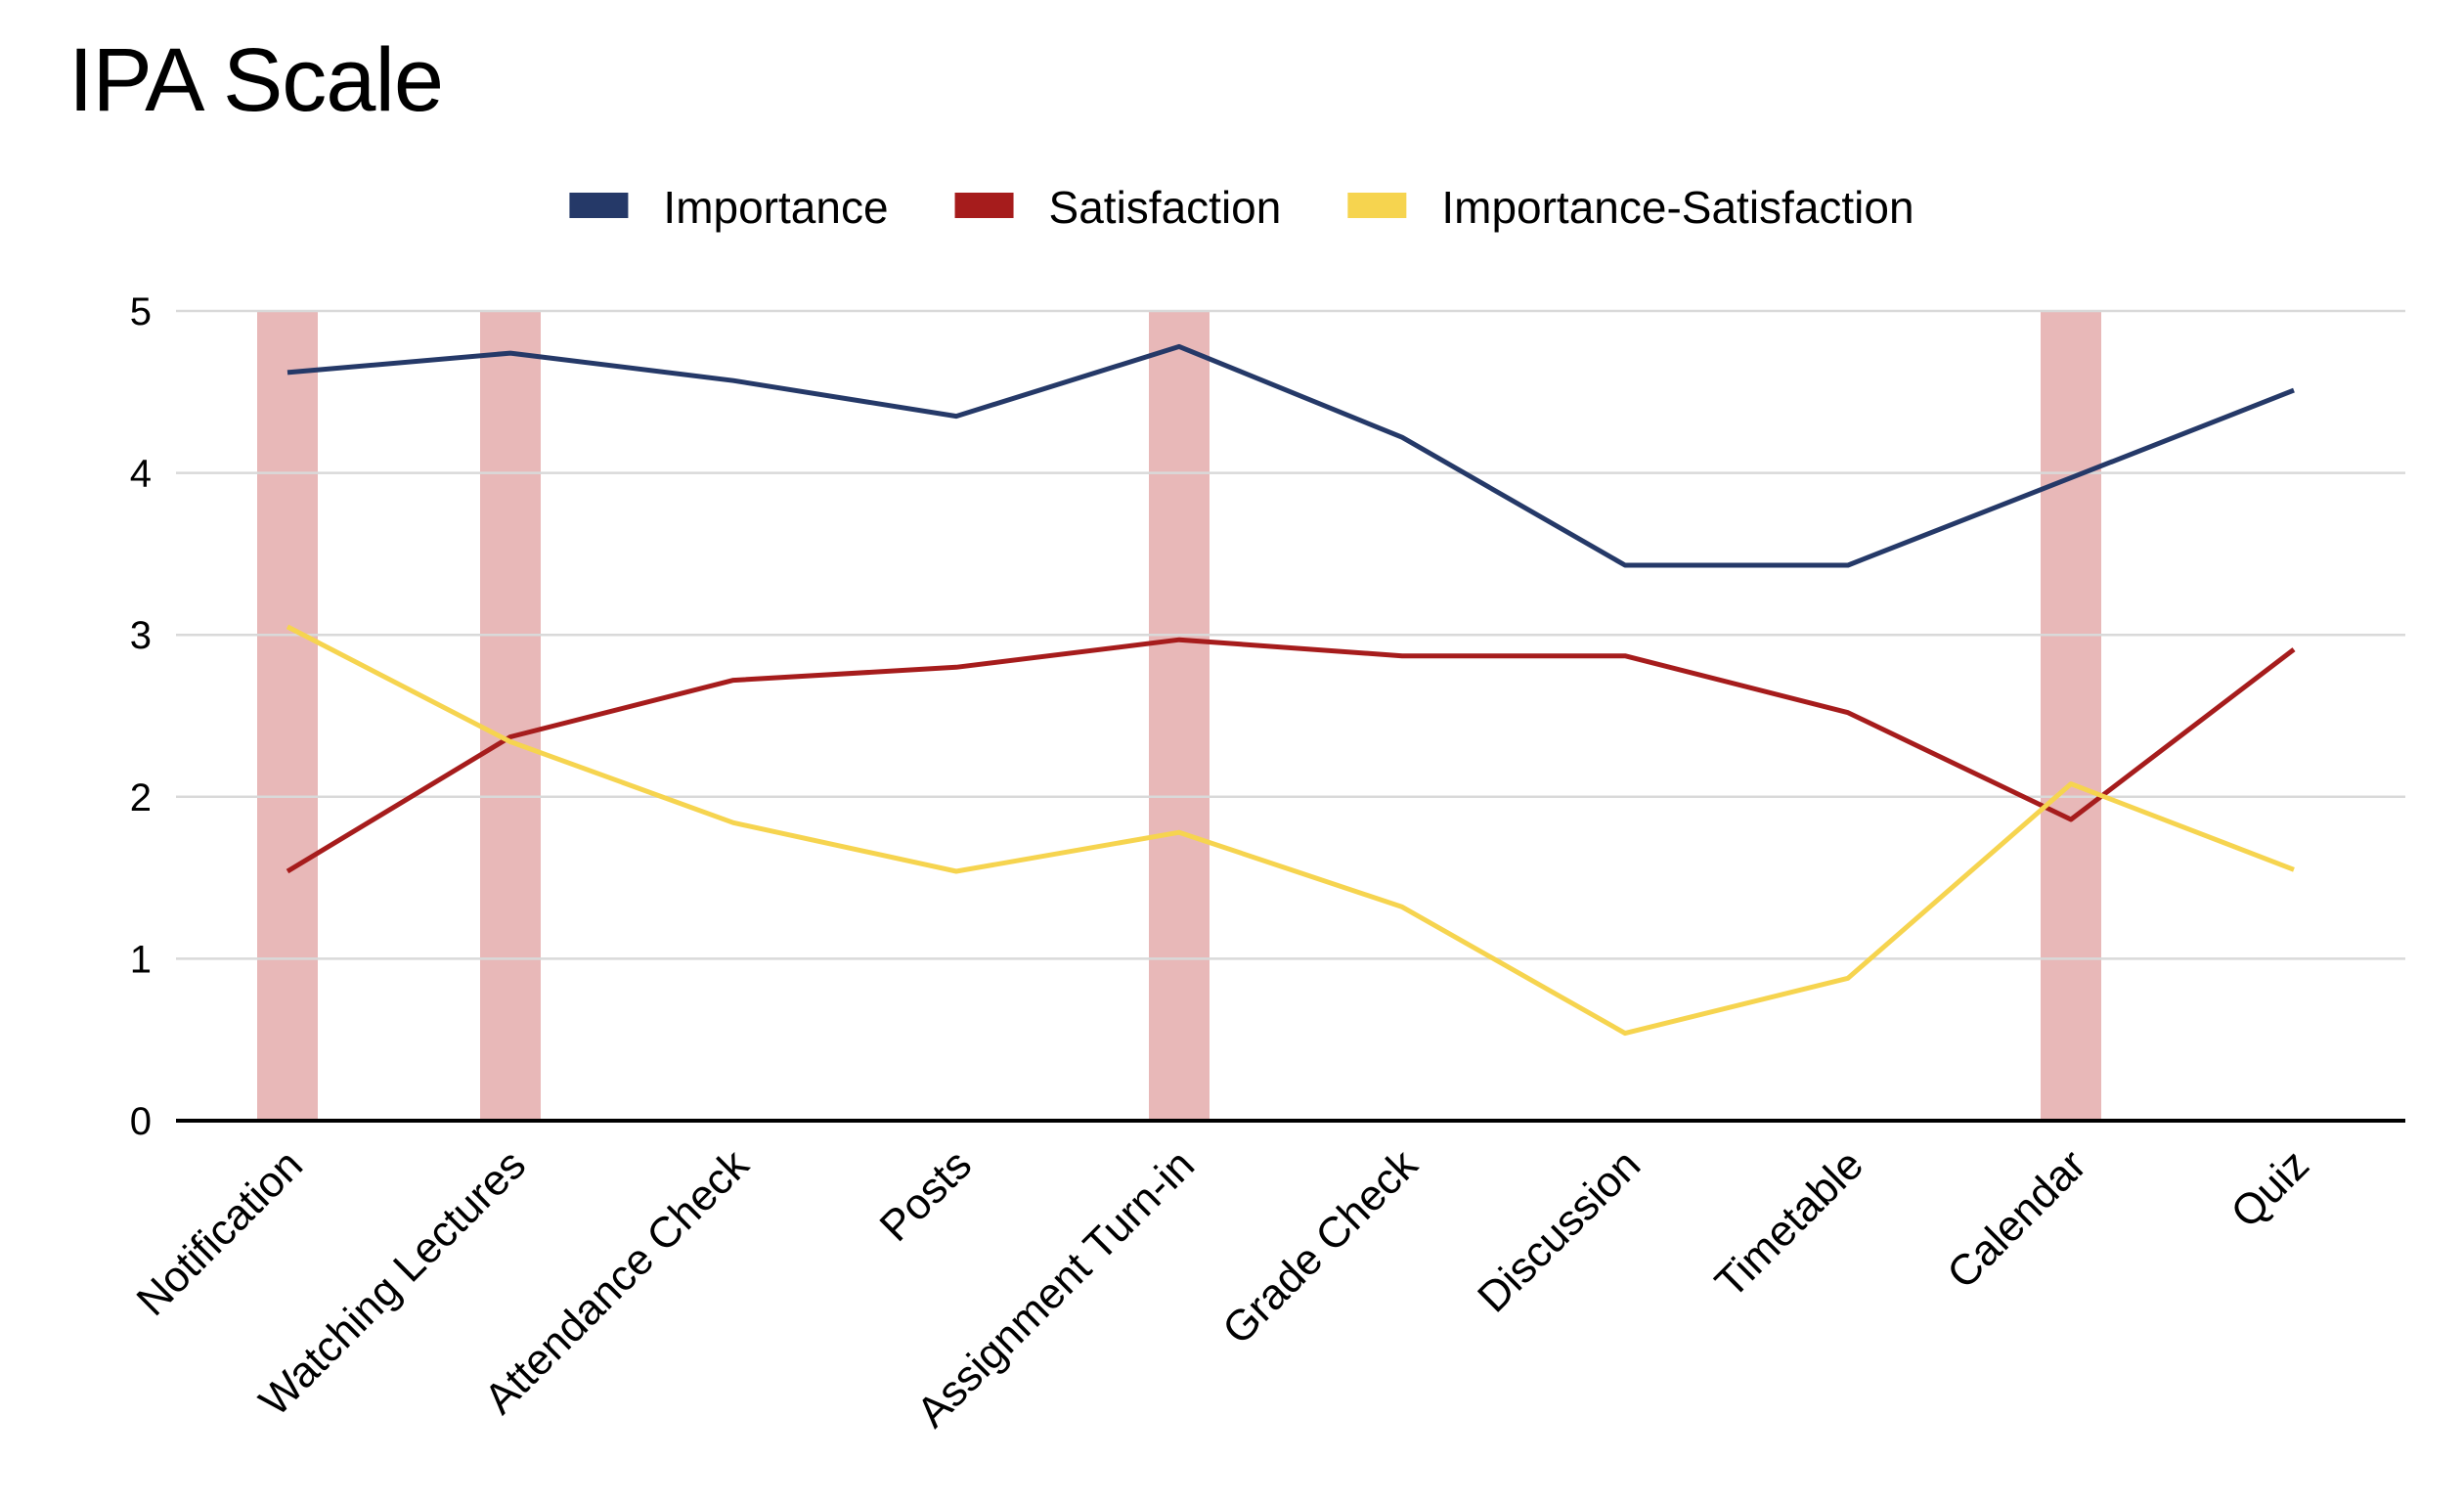 The height and width of the screenshot is (1505, 2464). What do you see at coordinates (141, 959) in the screenshot?
I see `y-tick-label: 1` at bounding box center [141, 959].